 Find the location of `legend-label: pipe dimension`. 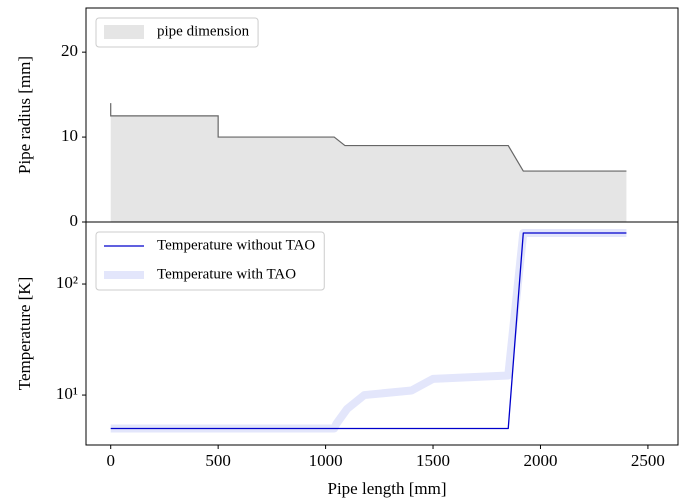

legend-label: pipe dimension is located at coordinates (203, 31).